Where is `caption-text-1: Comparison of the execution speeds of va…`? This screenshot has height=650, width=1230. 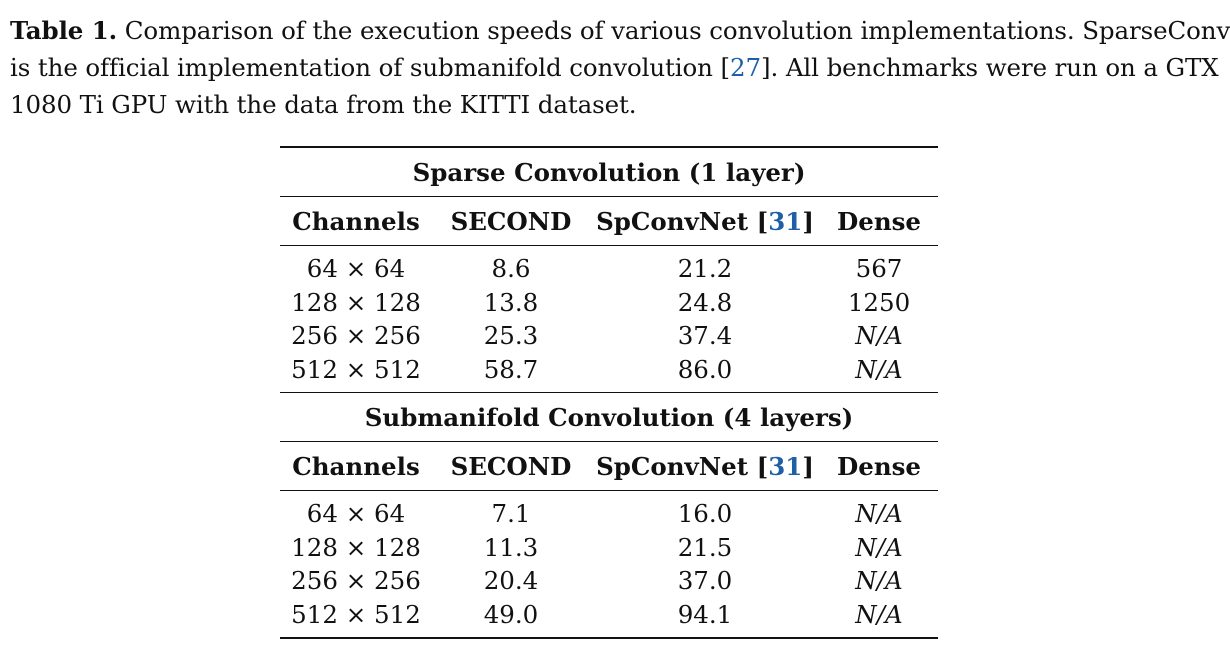 caption-text-1: Comparison of the execution speeds of va… is located at coordinates (673, 30).